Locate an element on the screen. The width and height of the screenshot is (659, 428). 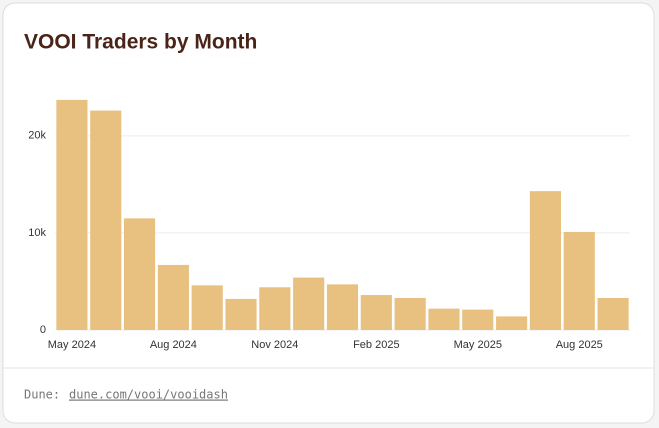
y-tick-label: 0 is located at coordinates (43, 330).